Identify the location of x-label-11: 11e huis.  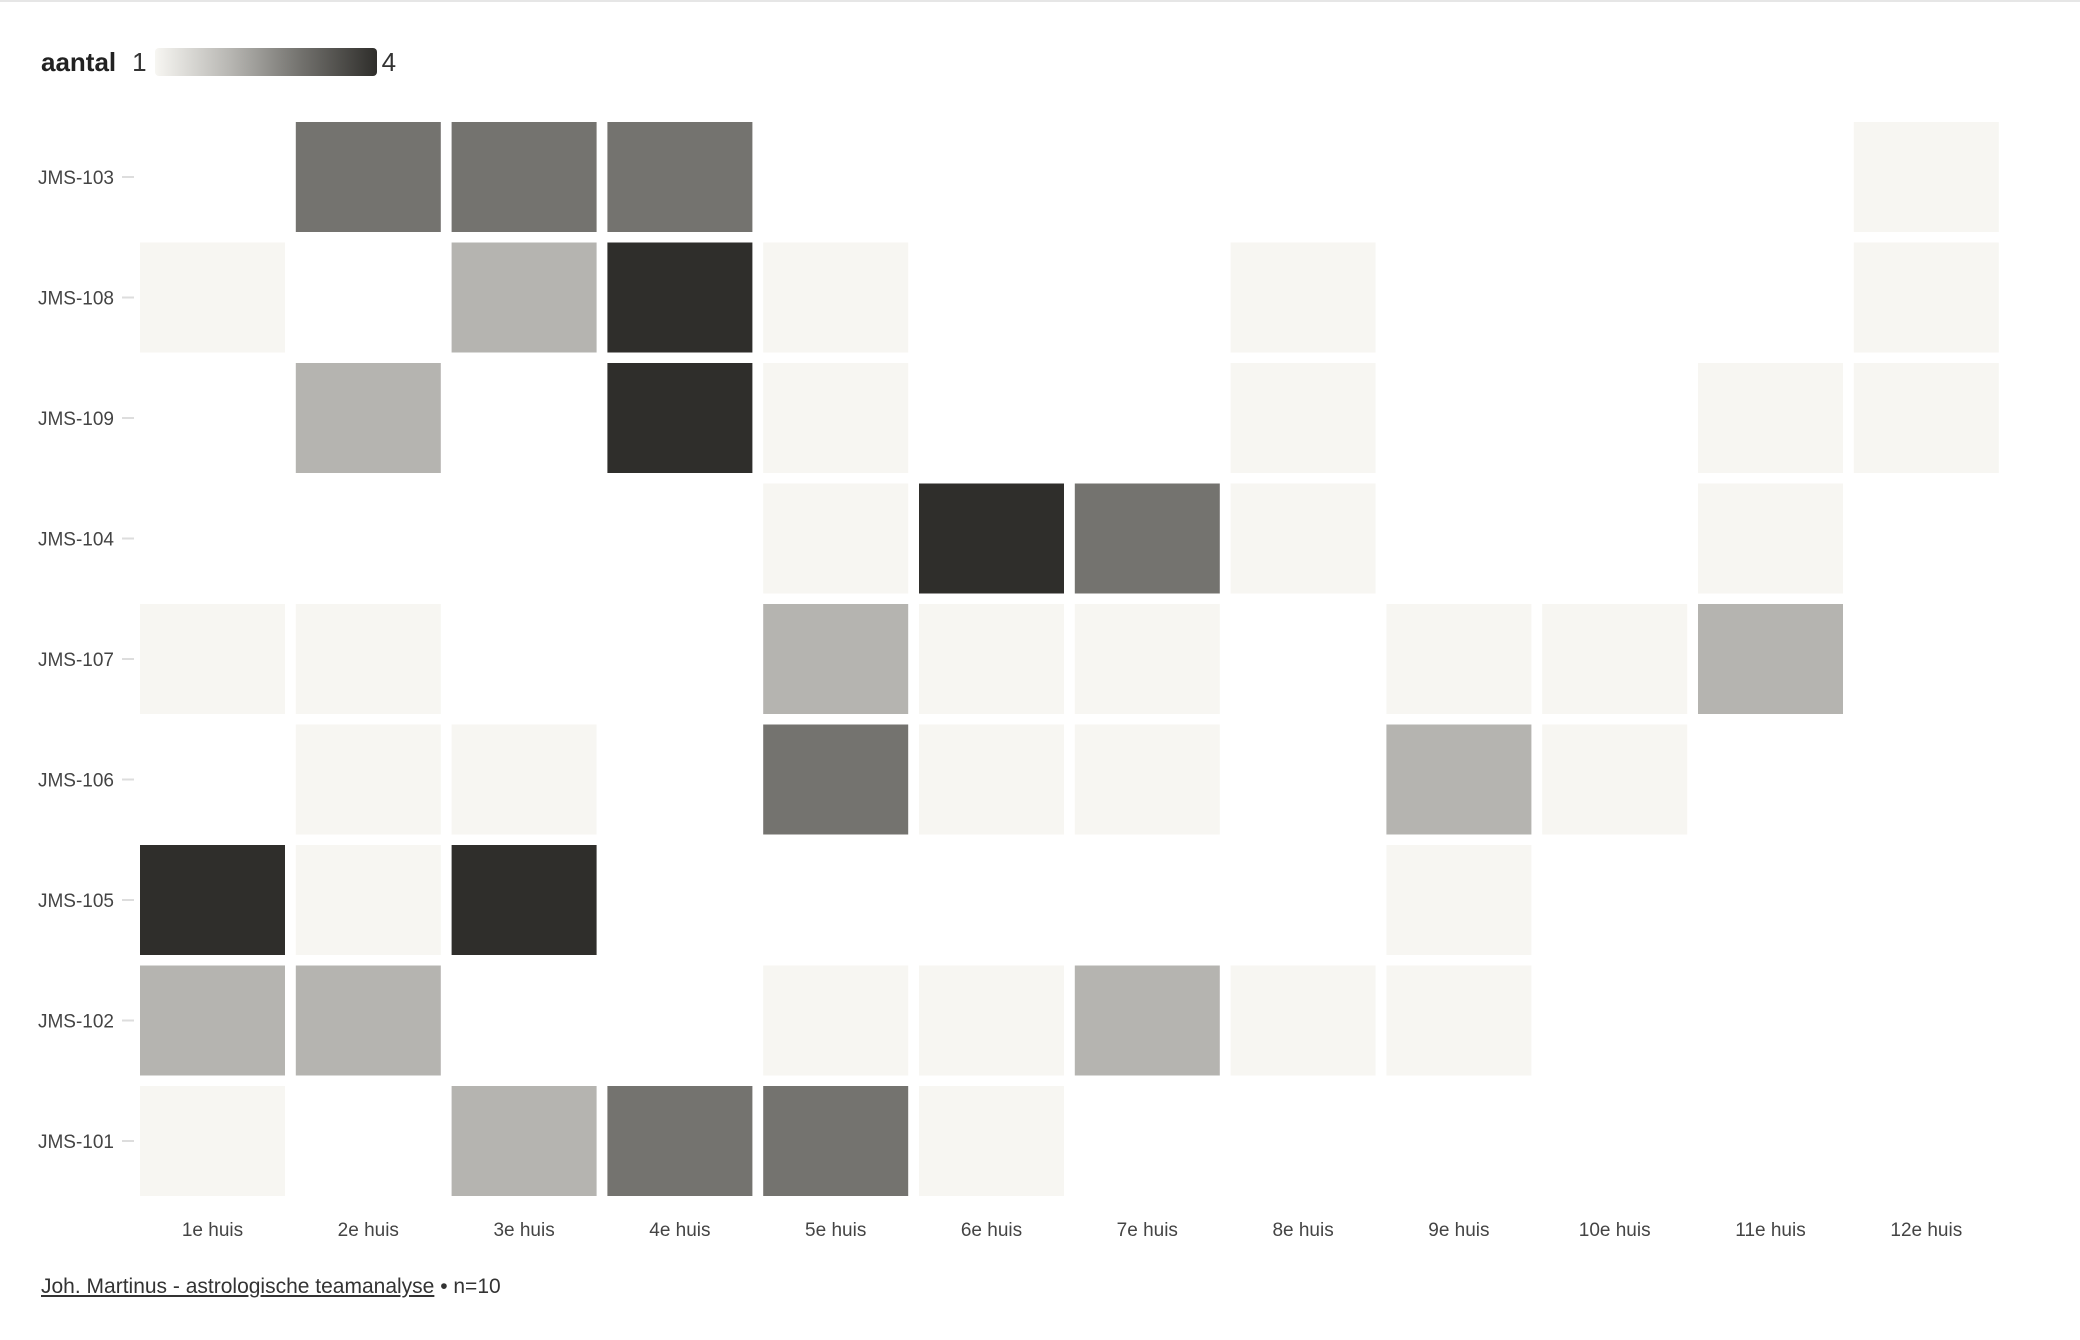
(1770, 1230).